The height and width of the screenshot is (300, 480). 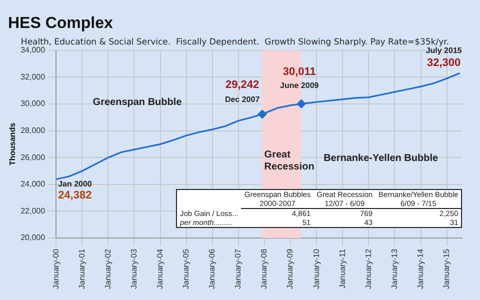 I want to click on y-tick-label: 32,000, so click(x=33, y=77).